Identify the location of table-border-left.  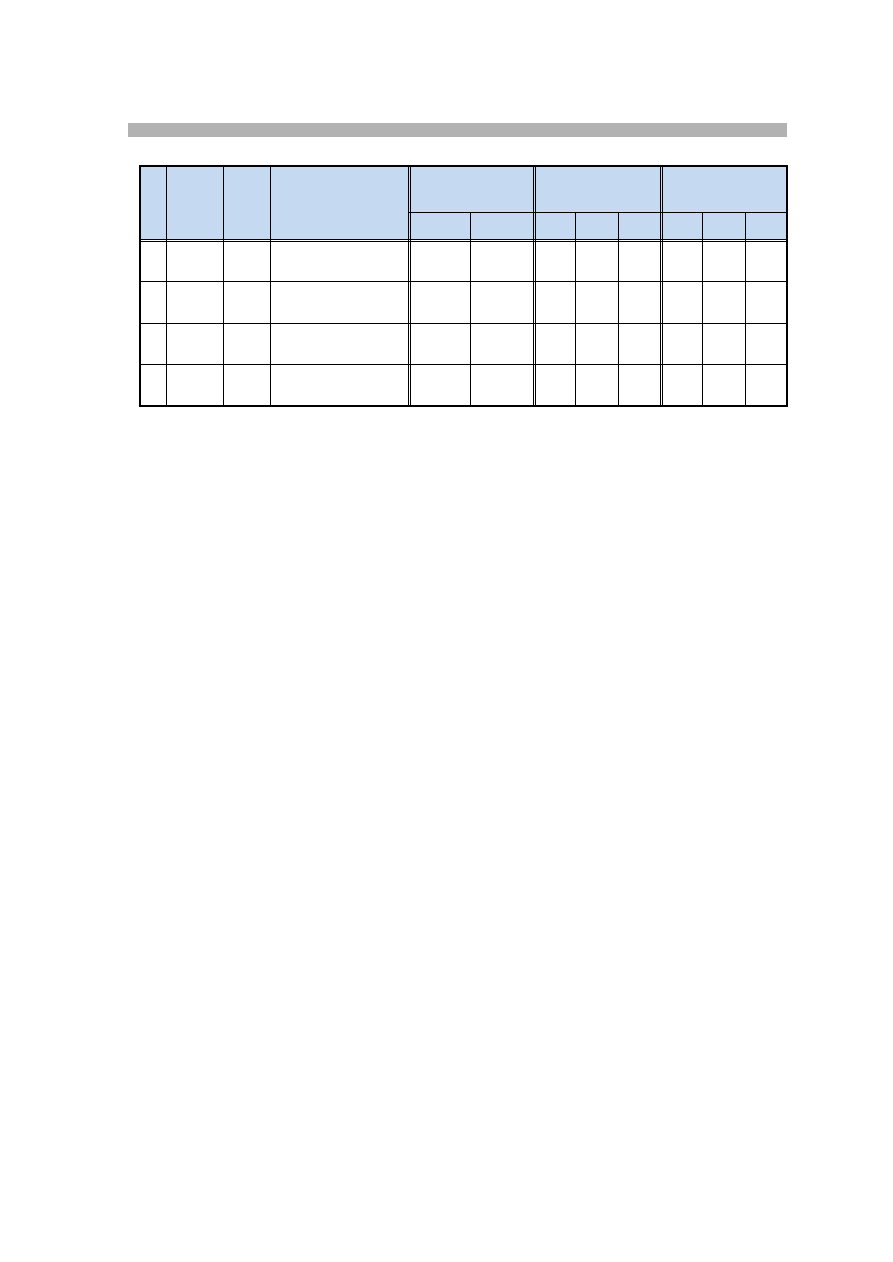
(140, 286).